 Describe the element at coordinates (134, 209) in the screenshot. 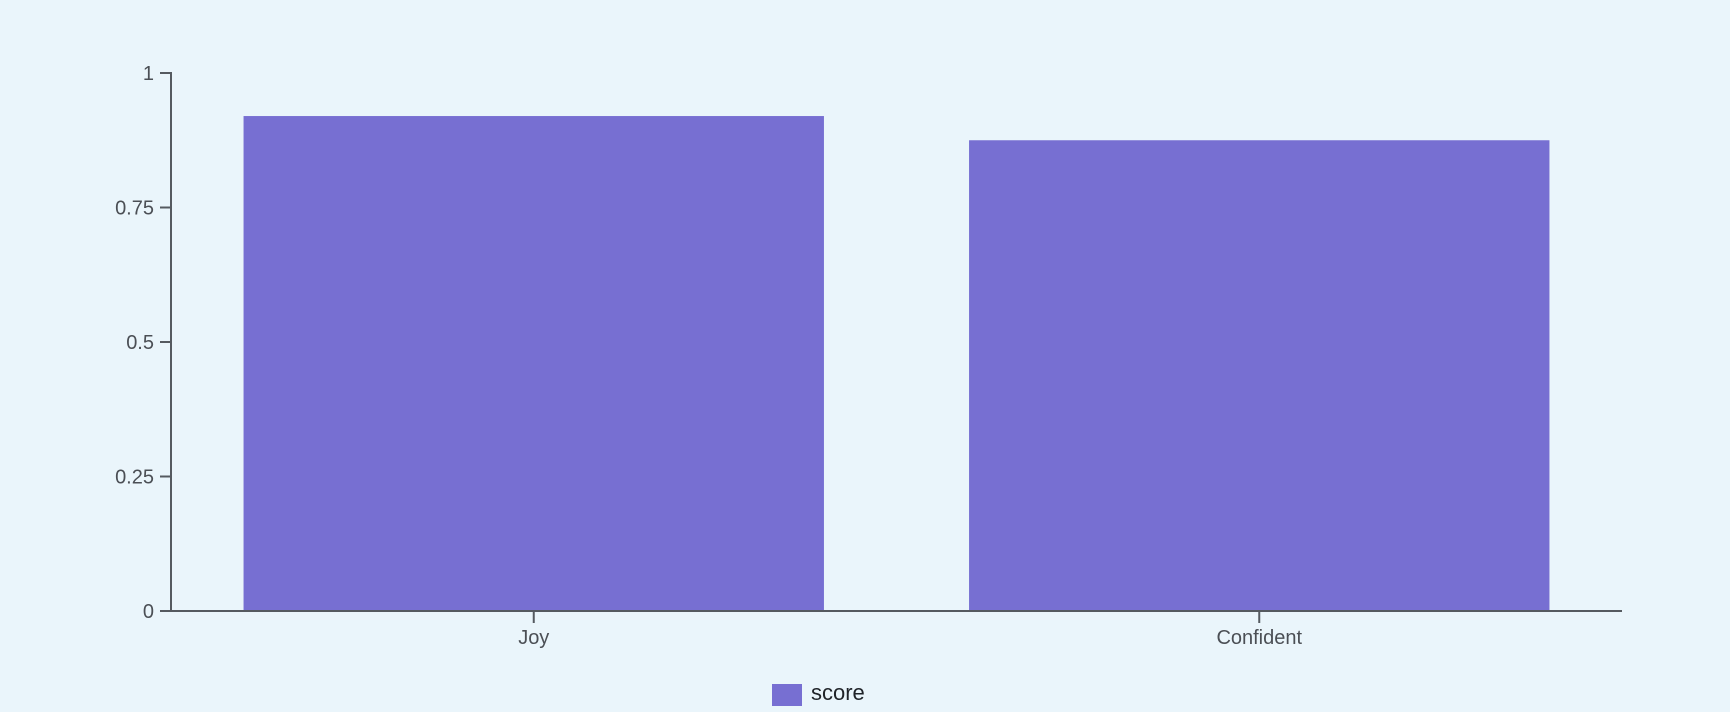

I see `y-tick-label: 0.75` at that location.